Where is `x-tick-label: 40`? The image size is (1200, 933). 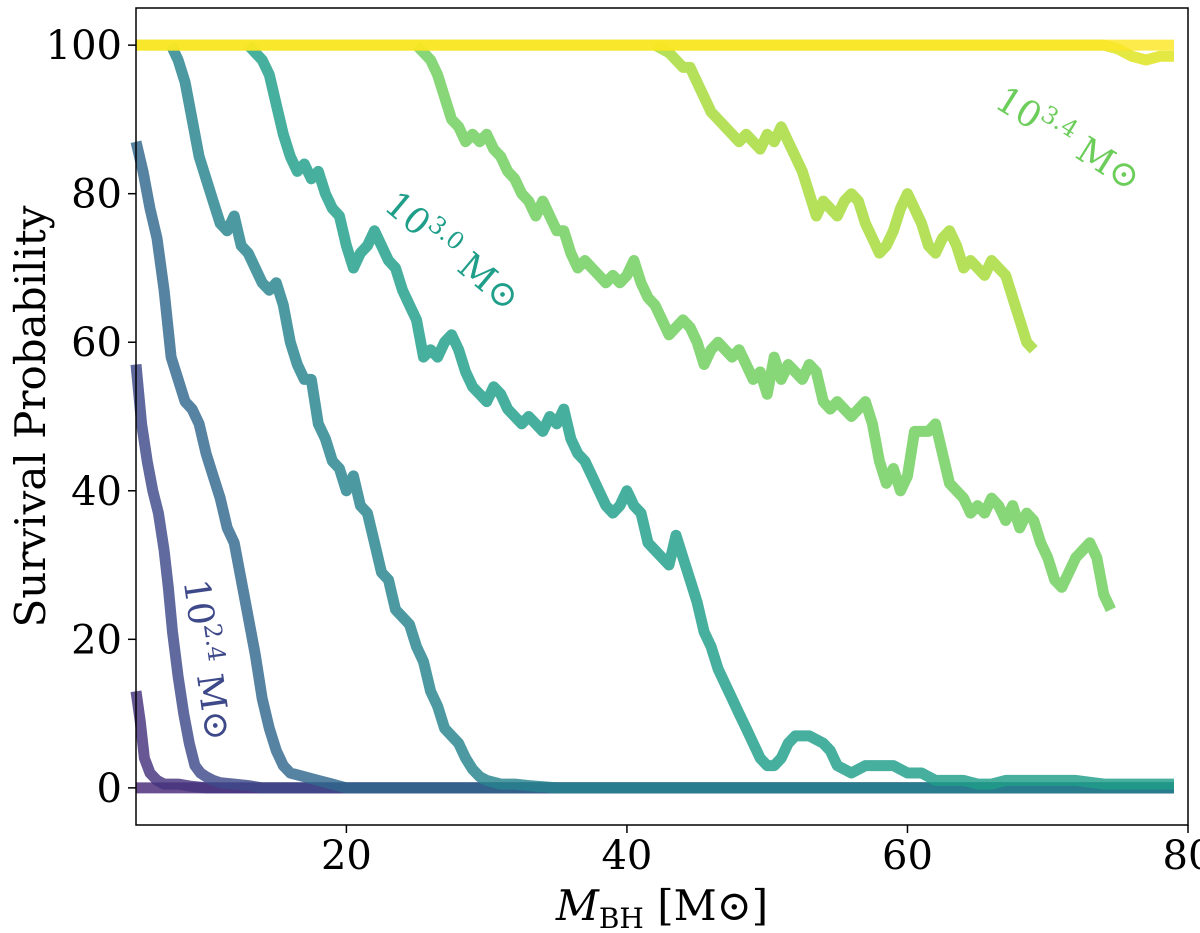 x-tick-label: 40 is located at coordinates (626, 856).